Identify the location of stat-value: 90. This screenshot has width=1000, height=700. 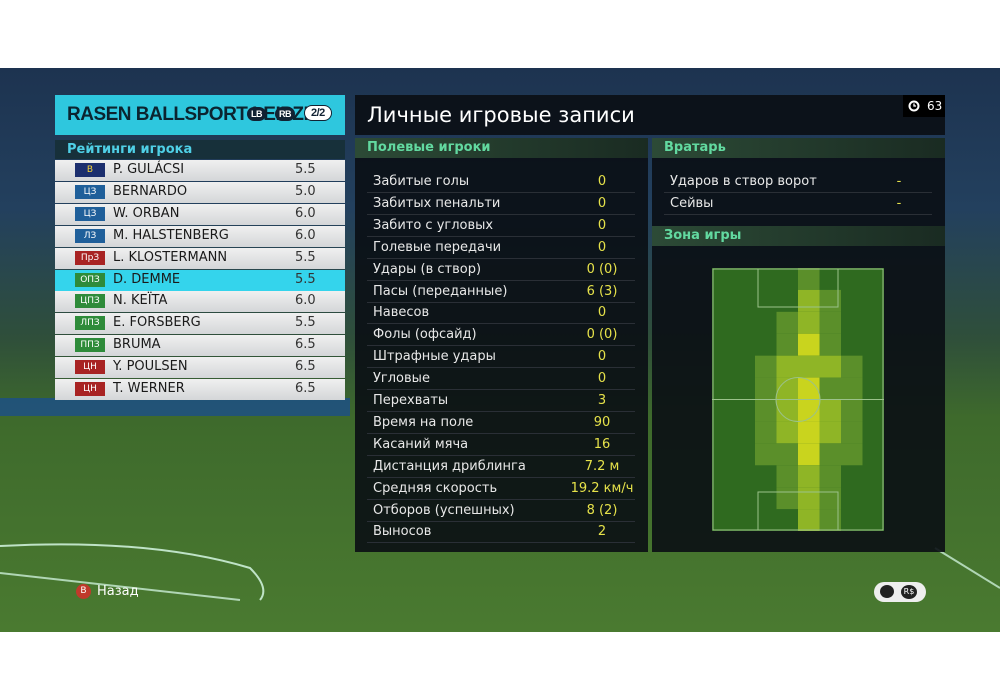
(602, 422).